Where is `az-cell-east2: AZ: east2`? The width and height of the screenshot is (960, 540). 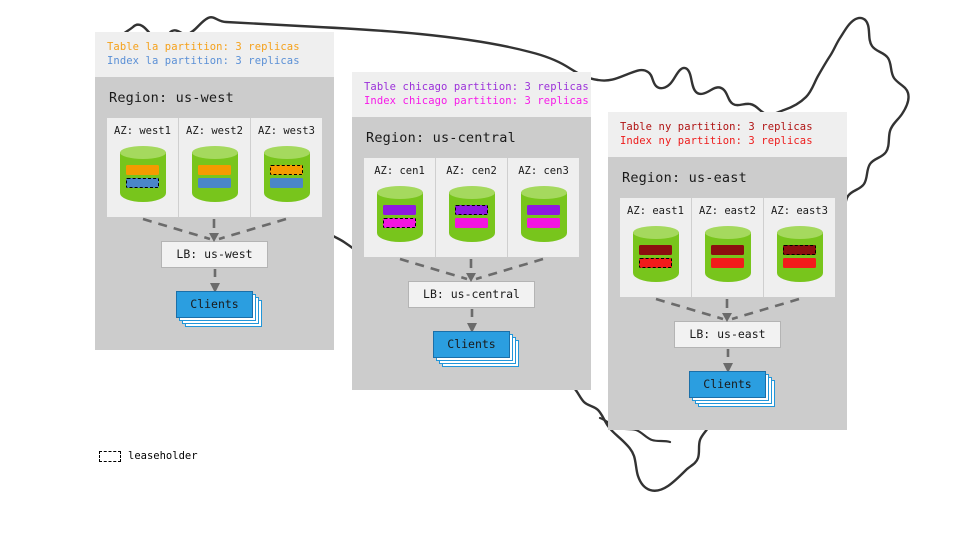 az-cell-east2: AZ: east2 is located at coordinates (728, 248).